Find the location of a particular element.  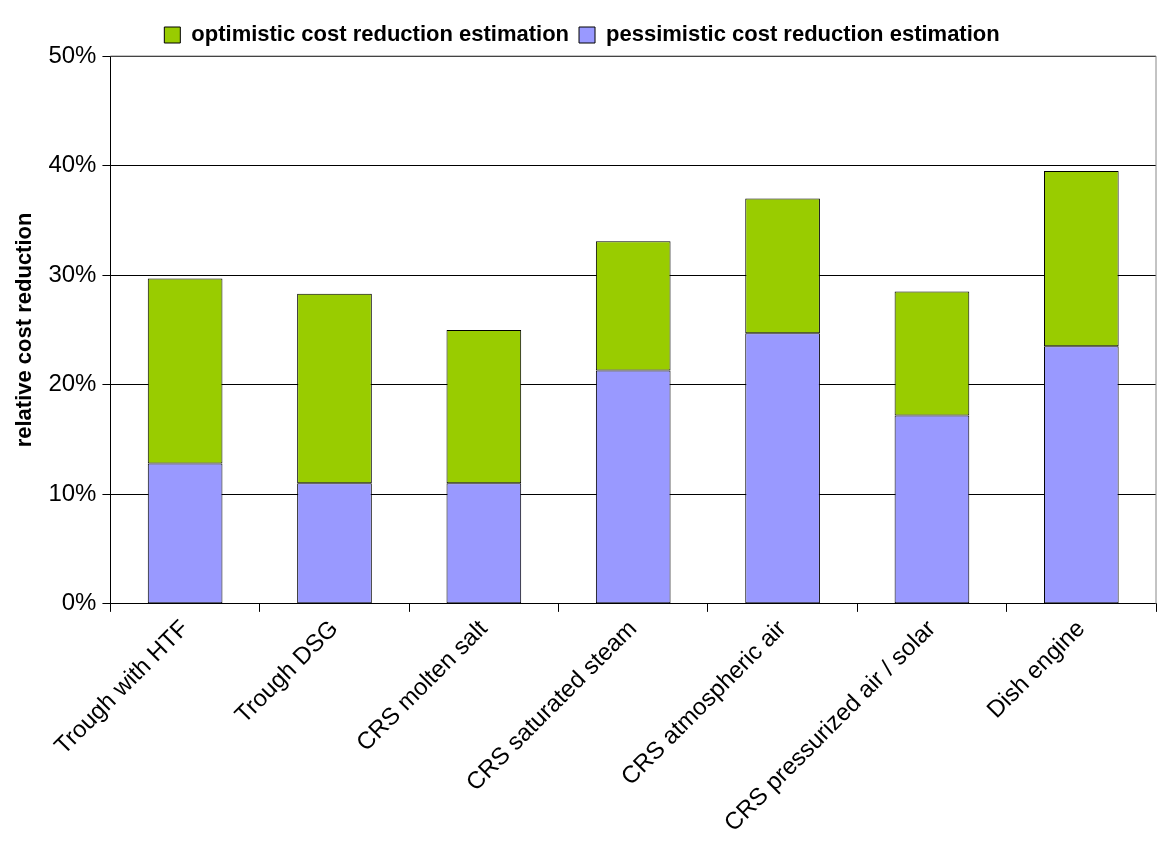

legend-label: pessimistic cost reduction estimation is located at coordinates (803, 34).